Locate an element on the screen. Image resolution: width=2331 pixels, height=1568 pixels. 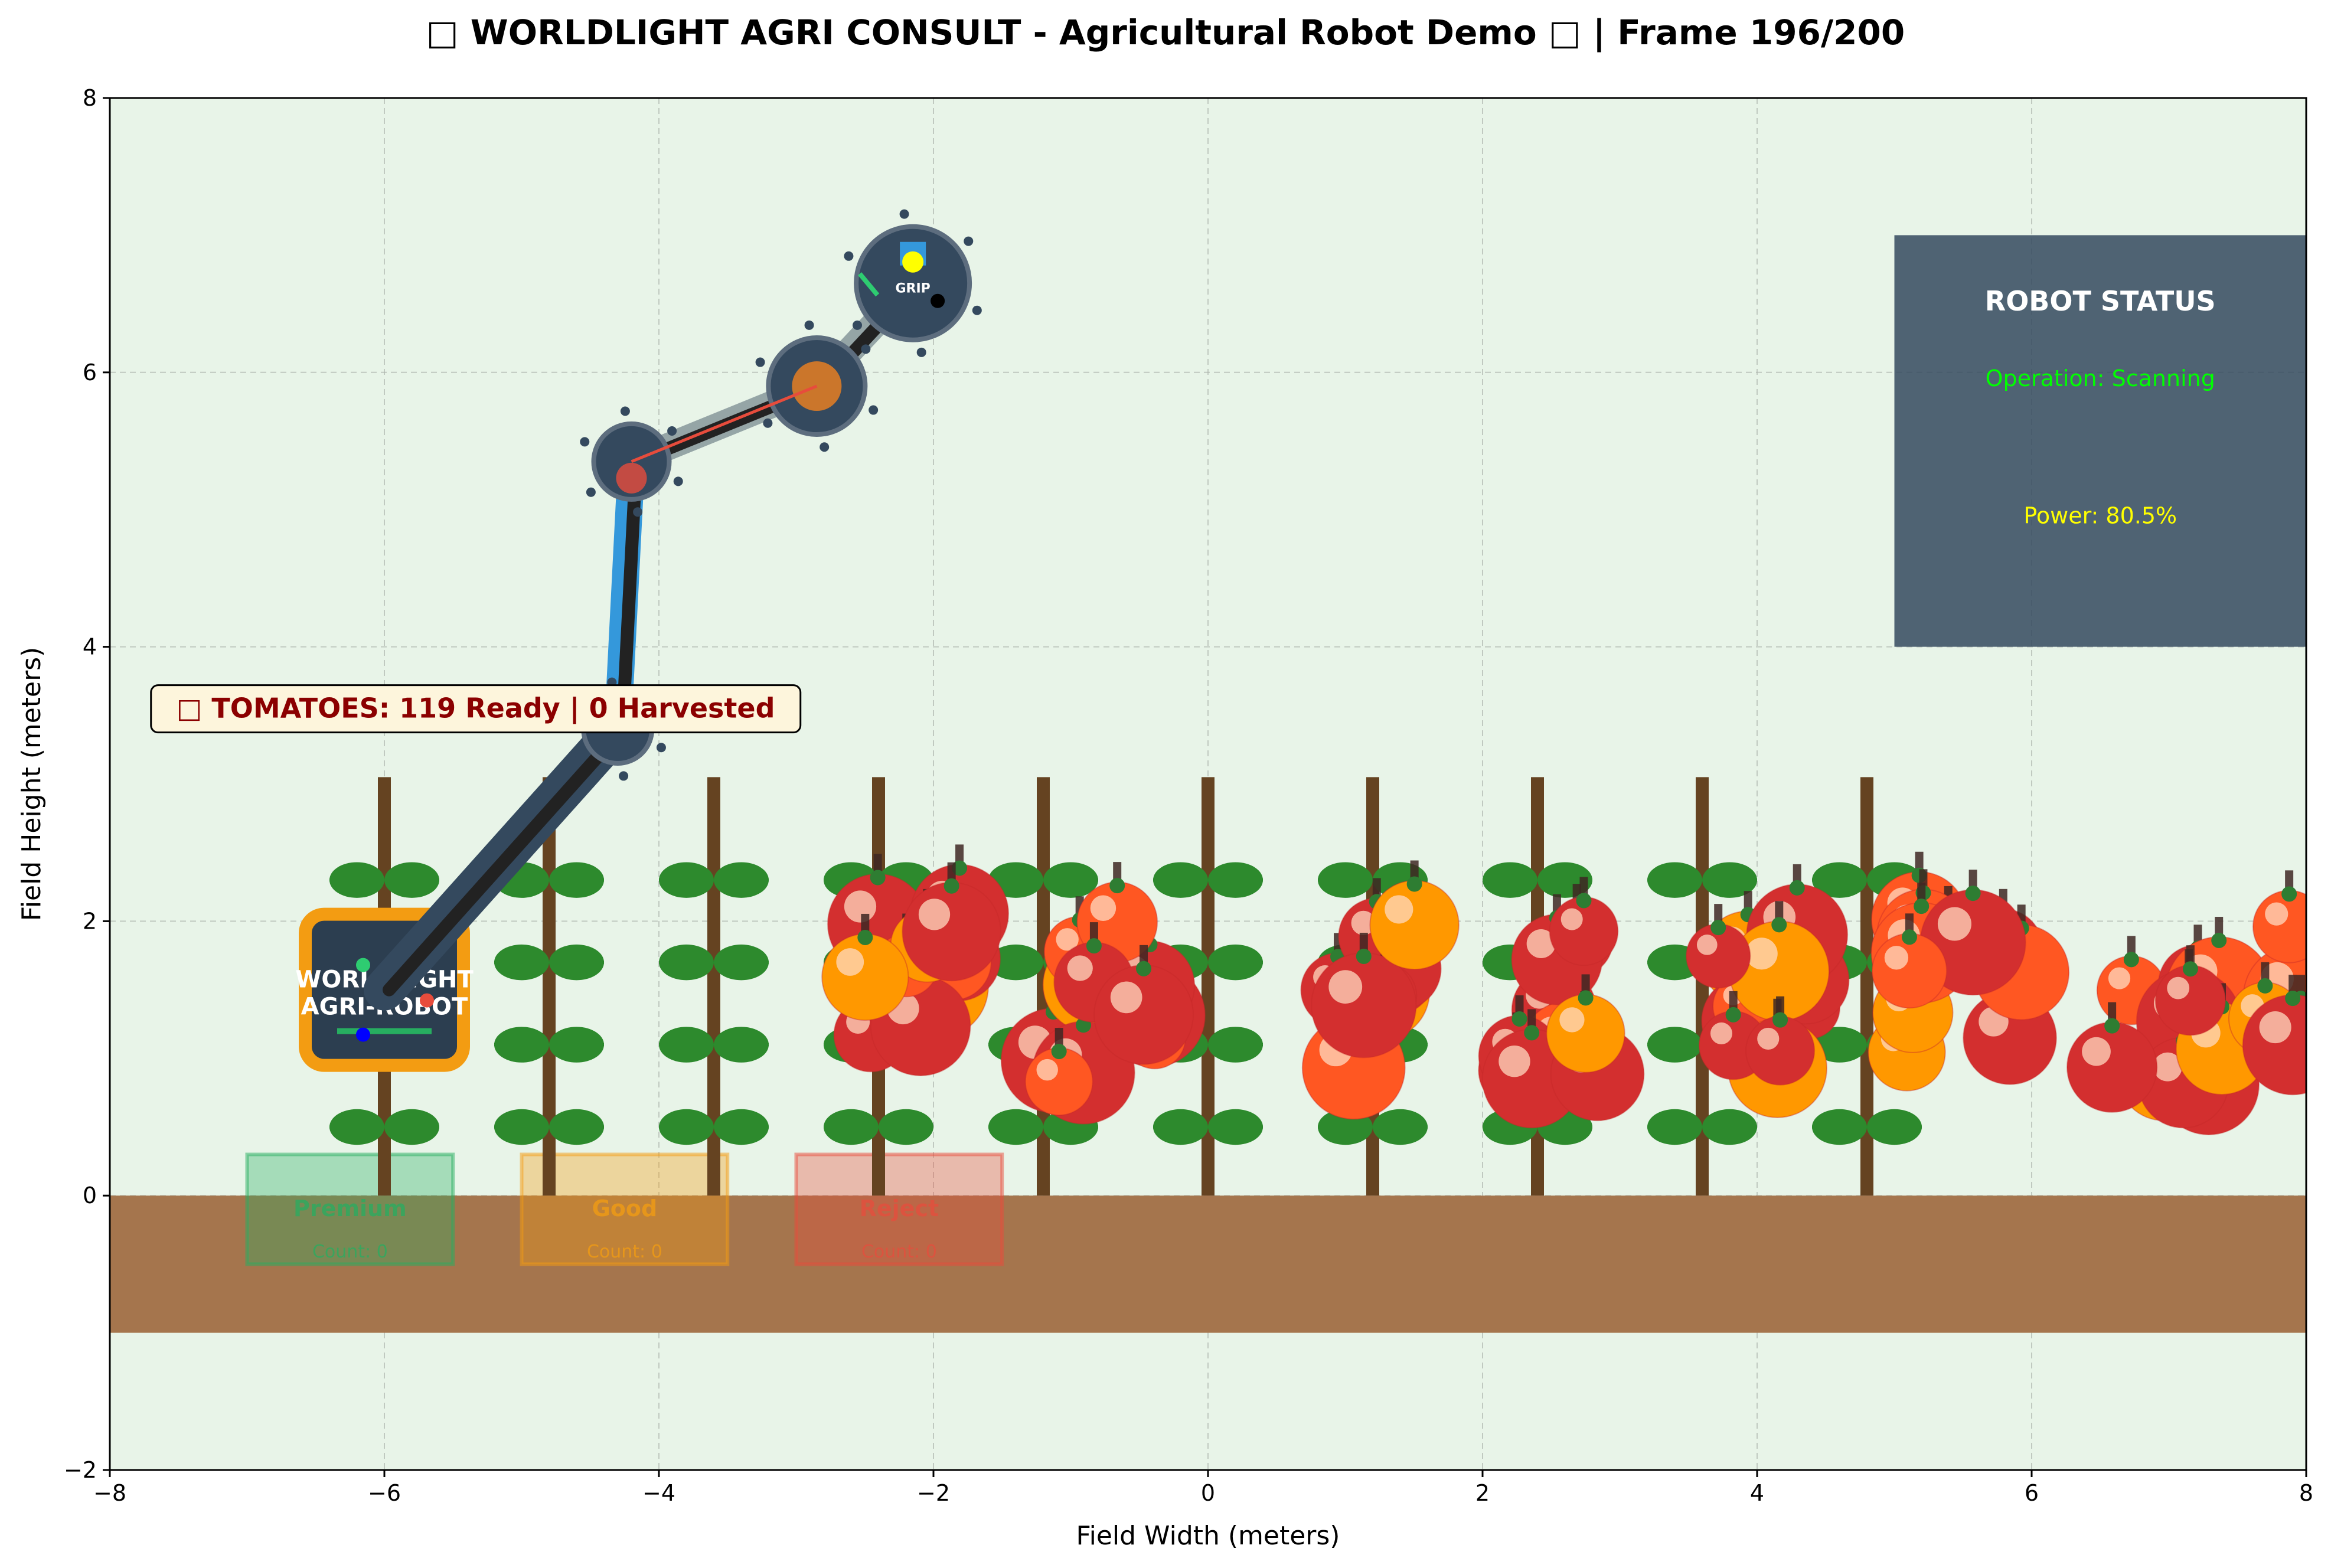
x-tick-label: −8 is located at coordinates (109, 1493).